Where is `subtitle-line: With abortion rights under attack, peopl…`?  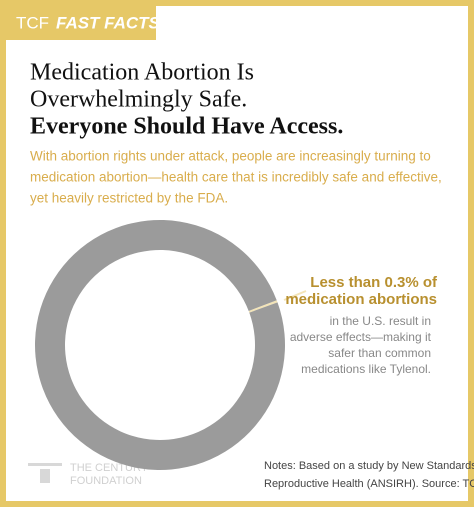
subtitle-line: With abortion rights under attack, peopl… is located at coordinates (230, 156).